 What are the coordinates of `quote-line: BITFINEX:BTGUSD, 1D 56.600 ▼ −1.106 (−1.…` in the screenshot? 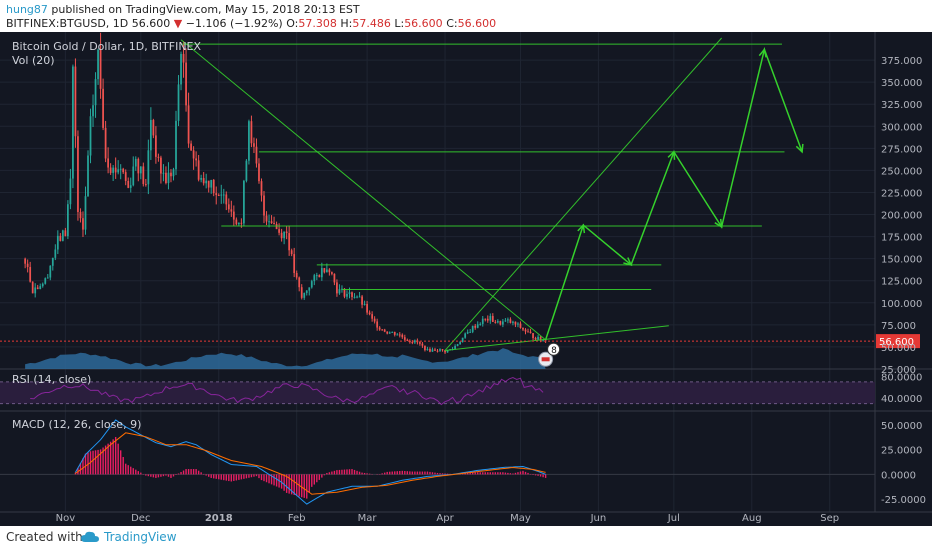 It's located at (251, 23).